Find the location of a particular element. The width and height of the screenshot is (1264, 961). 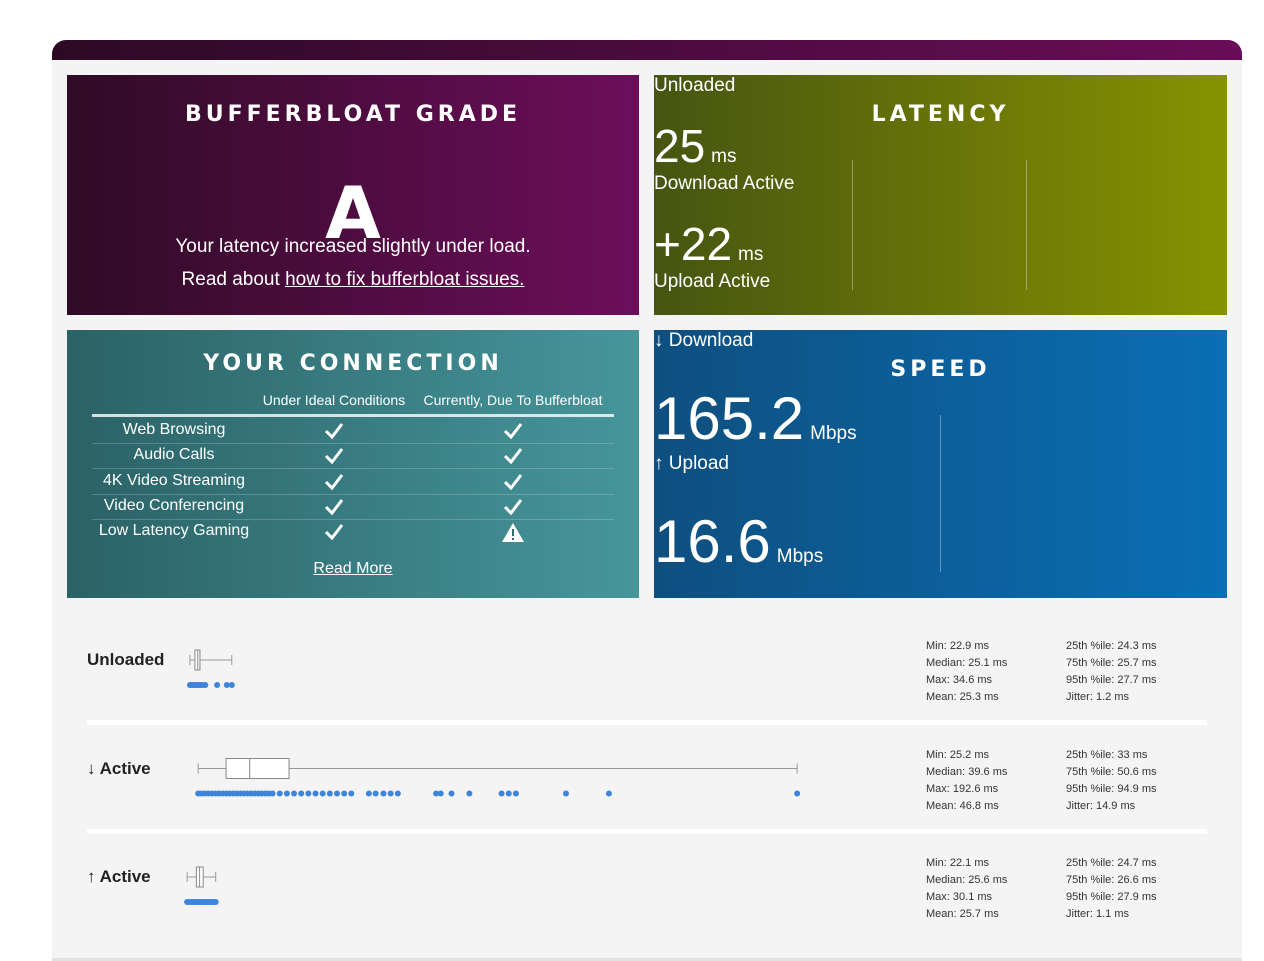

stat: Median: 25.1 ms is located at coordinates (966, 663).